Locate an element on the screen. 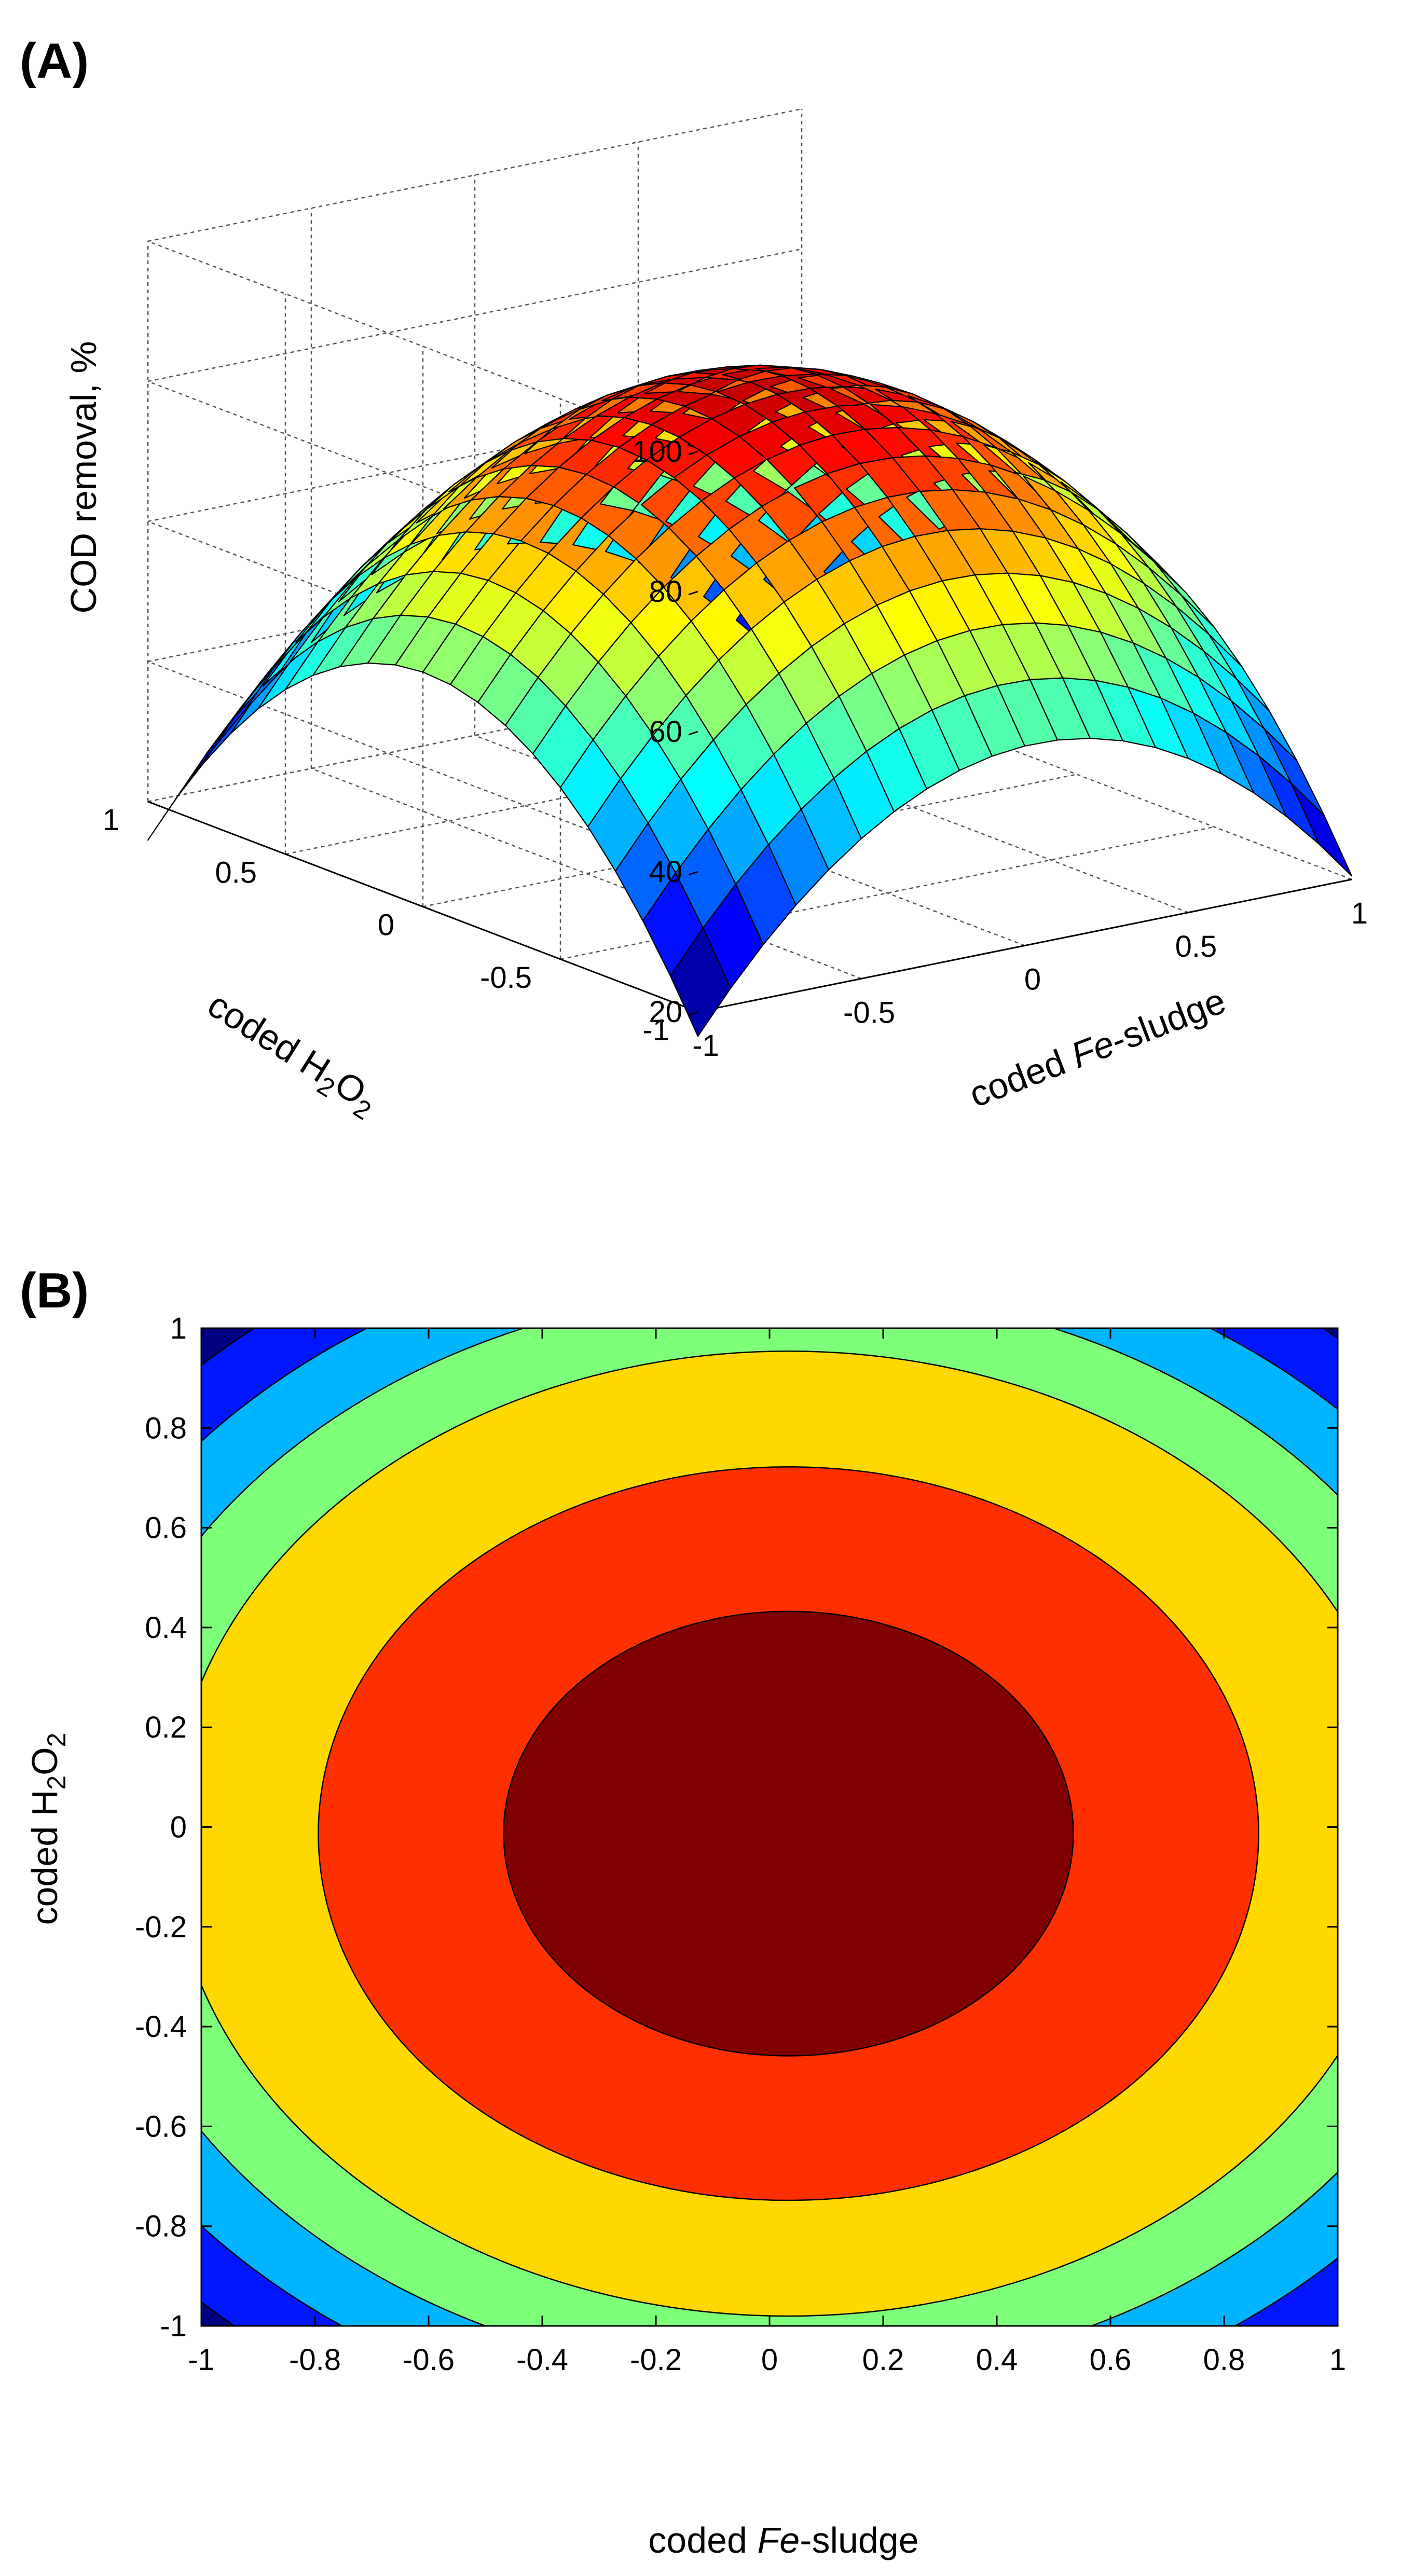  y-tick-label: 0.8 is located at coordinates (166, 1428).